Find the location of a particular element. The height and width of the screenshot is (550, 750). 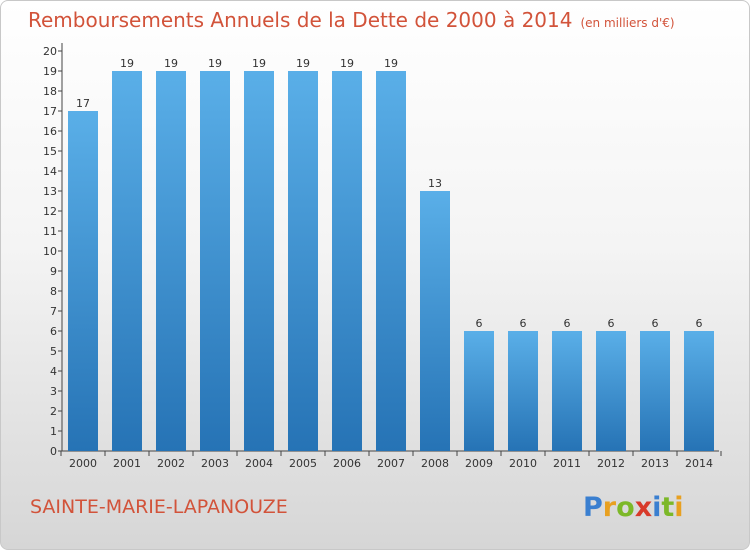

y-tick-label: 7 is located at coordinates (53, 311).